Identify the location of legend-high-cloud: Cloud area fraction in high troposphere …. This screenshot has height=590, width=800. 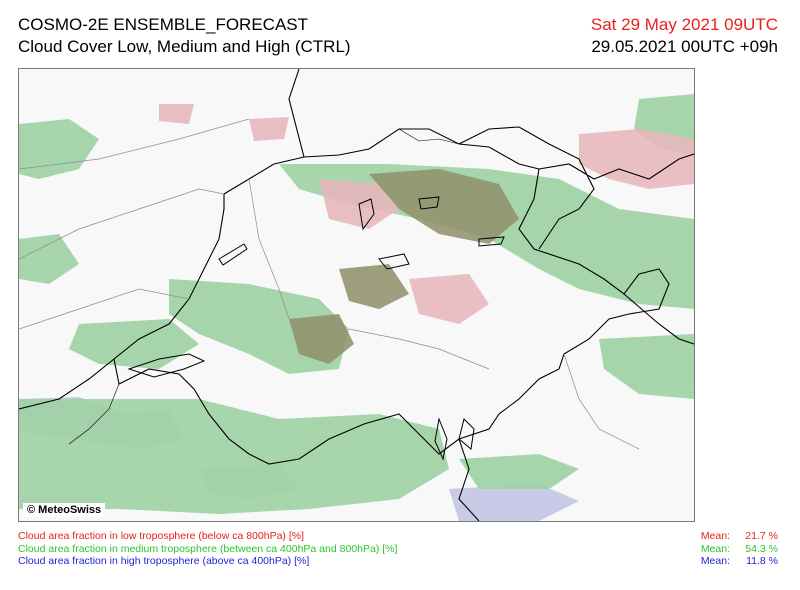
(164, 561).